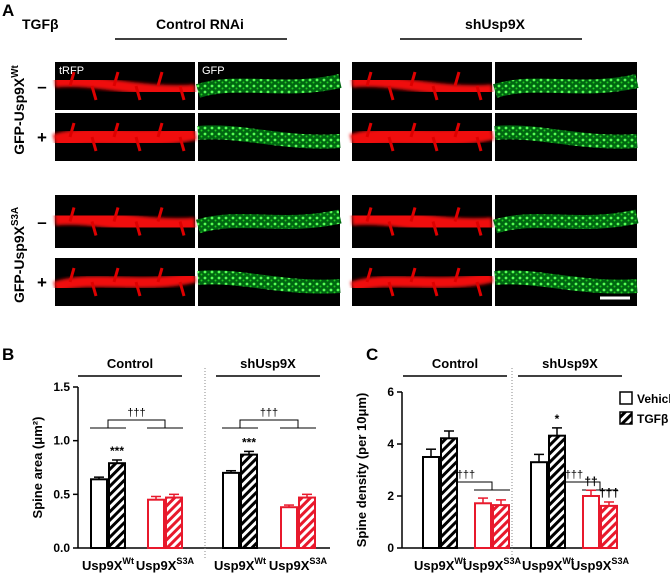 Image resolution: width=670 pixels, height=579 pixels. I want to click on y-tick-label: 1.5, so click(61, 387).